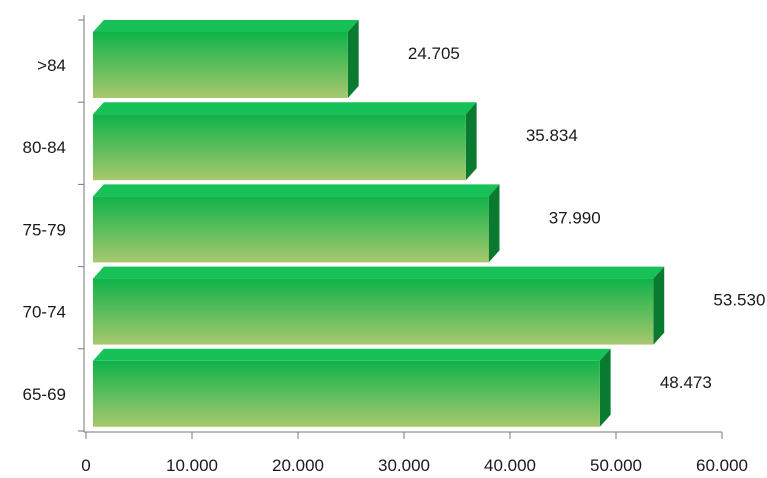 This screenshot has width=767, height=478. I want to click on value-label: 48.473, so click(686, 382).